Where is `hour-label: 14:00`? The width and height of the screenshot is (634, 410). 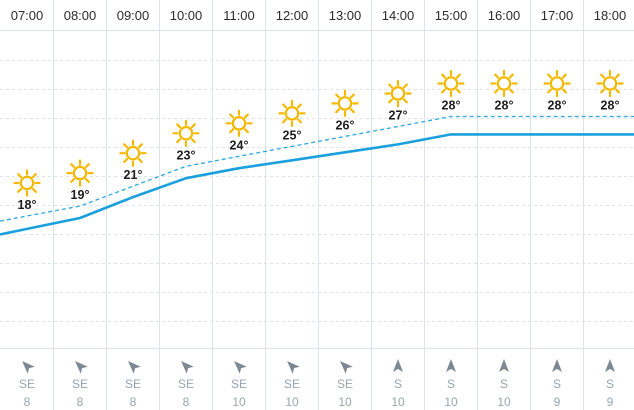
hour-label: 14:00 is located at coordinates (398, 15).